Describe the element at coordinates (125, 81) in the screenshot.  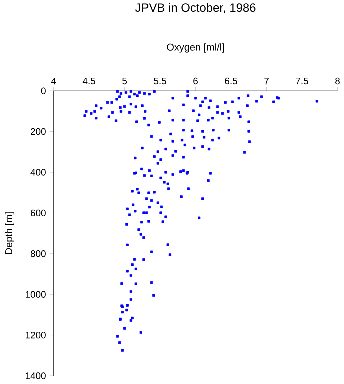
I see `x-tick-label: 5` at that location.